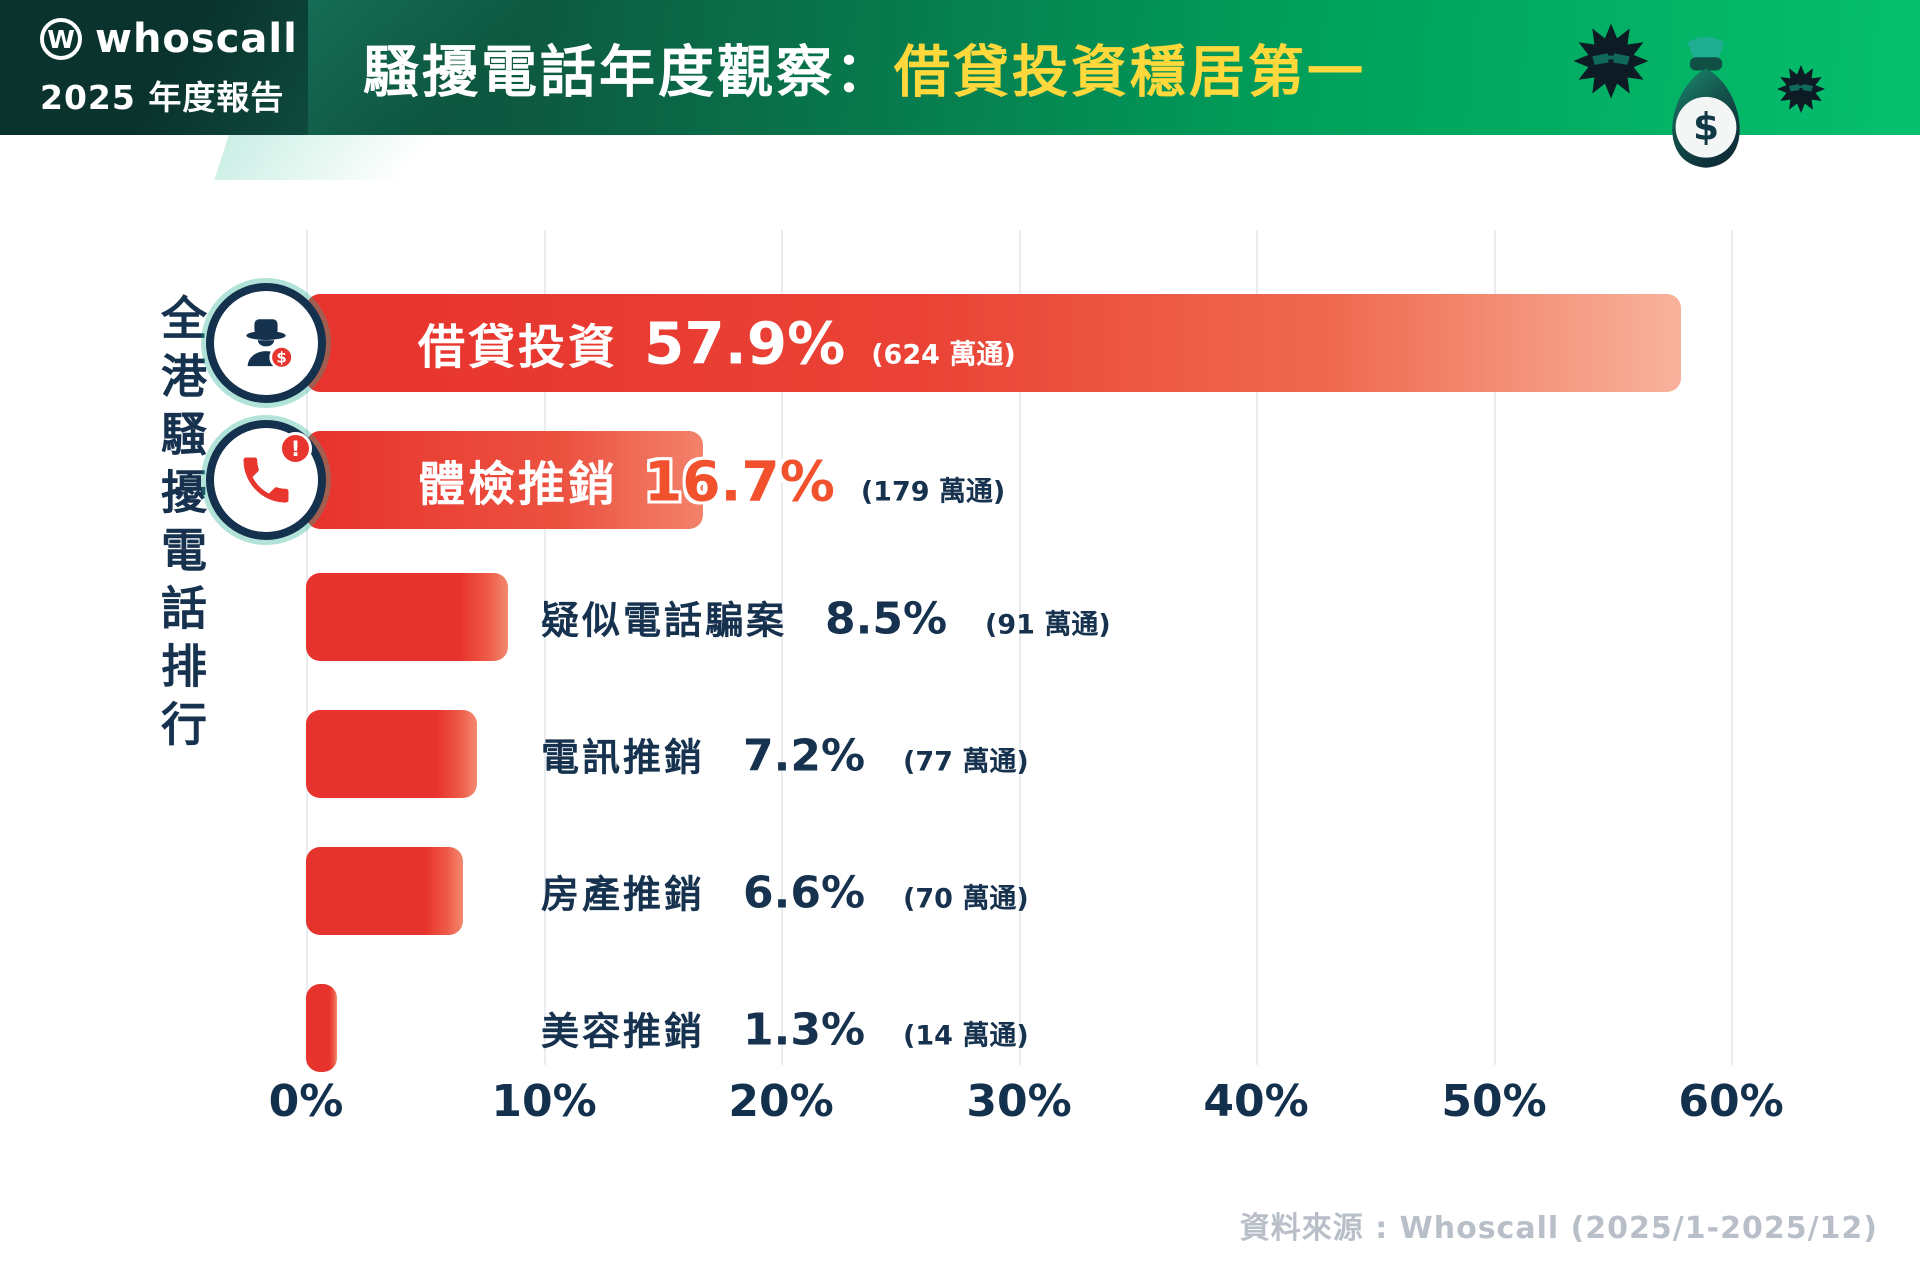  I want to click on whoscall-logo: W whoscall, so click(174, 39).